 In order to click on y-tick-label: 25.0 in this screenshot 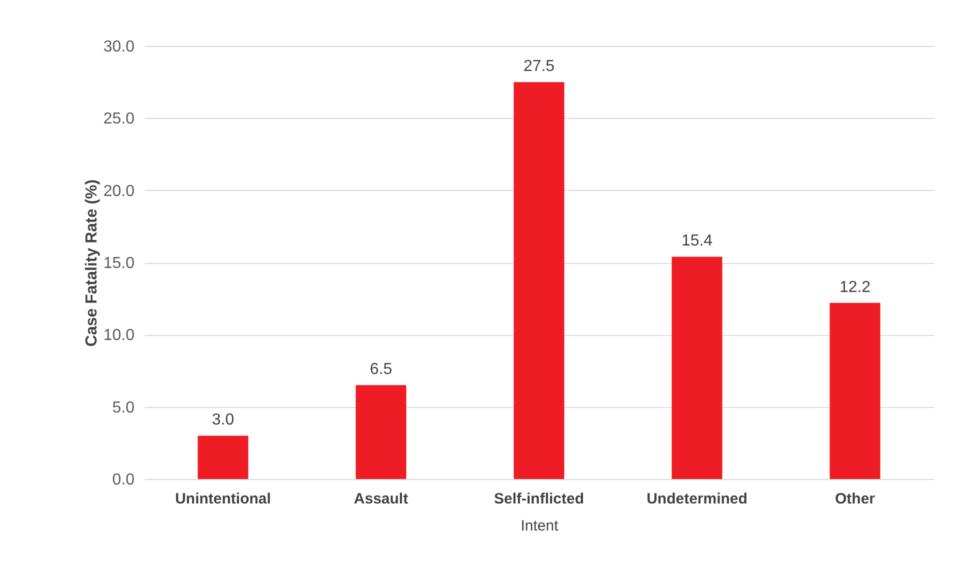, I will do `click(119, 119)`.